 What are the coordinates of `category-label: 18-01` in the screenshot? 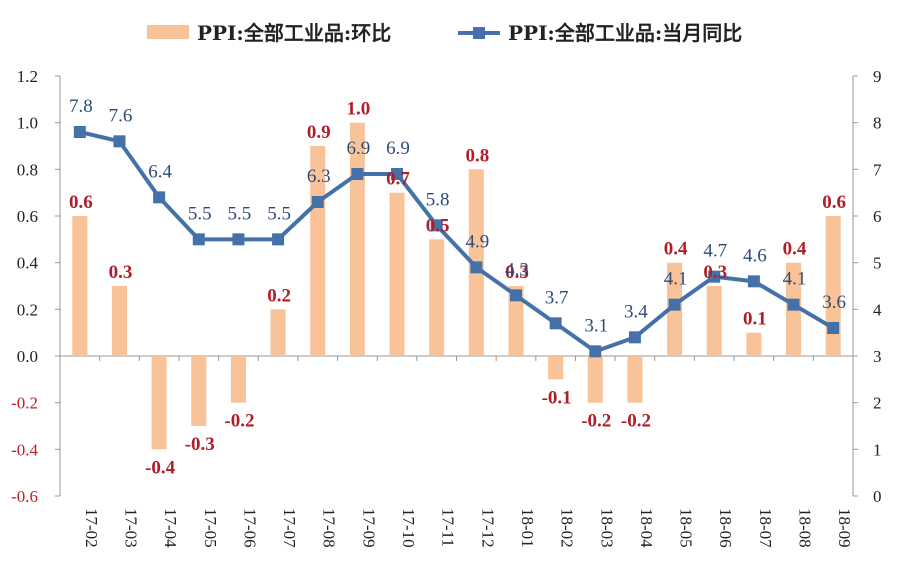 It's located at (527, 528).